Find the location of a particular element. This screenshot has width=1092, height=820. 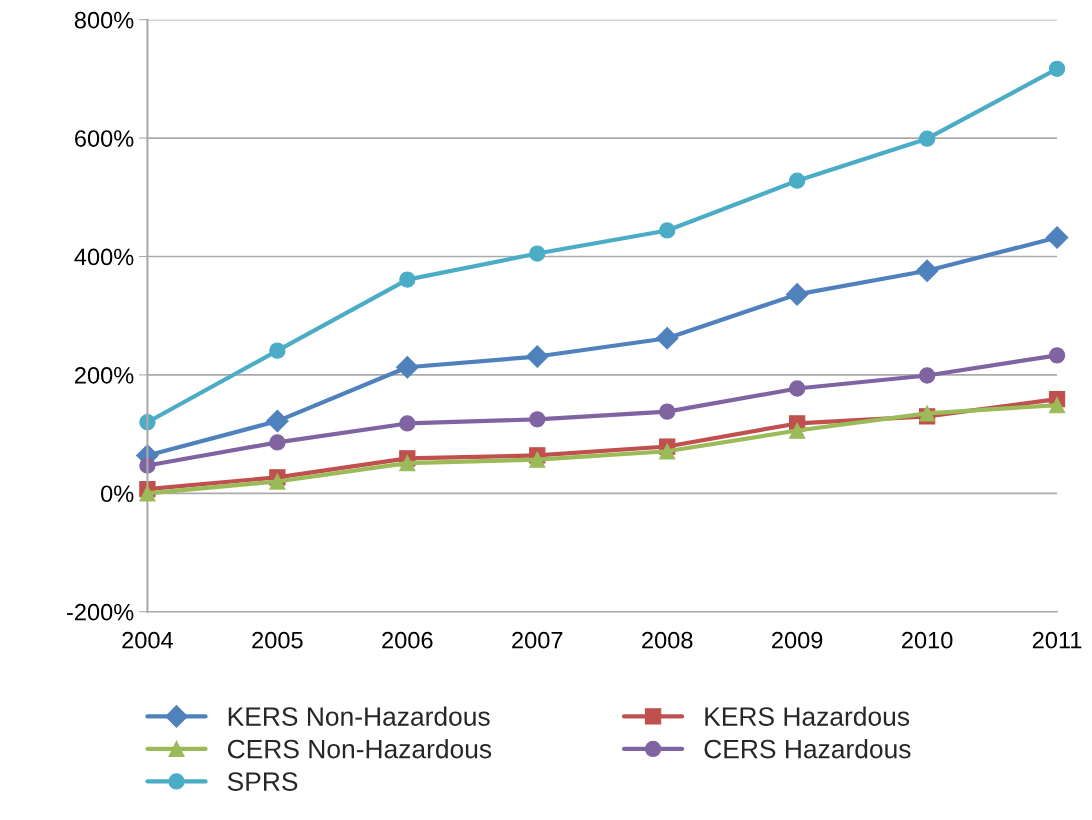

legend-label: KERS Non-Hazardous is located at coordinates (359, 716).